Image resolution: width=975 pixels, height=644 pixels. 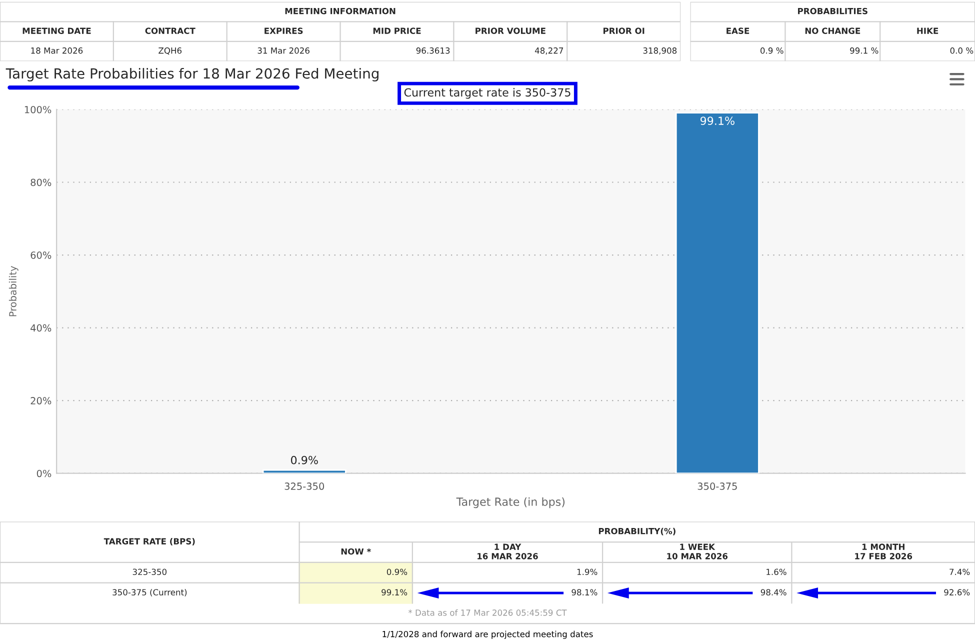 I want to click on category-label: TARGET RATE (BPS), so click(x=149, y=542).